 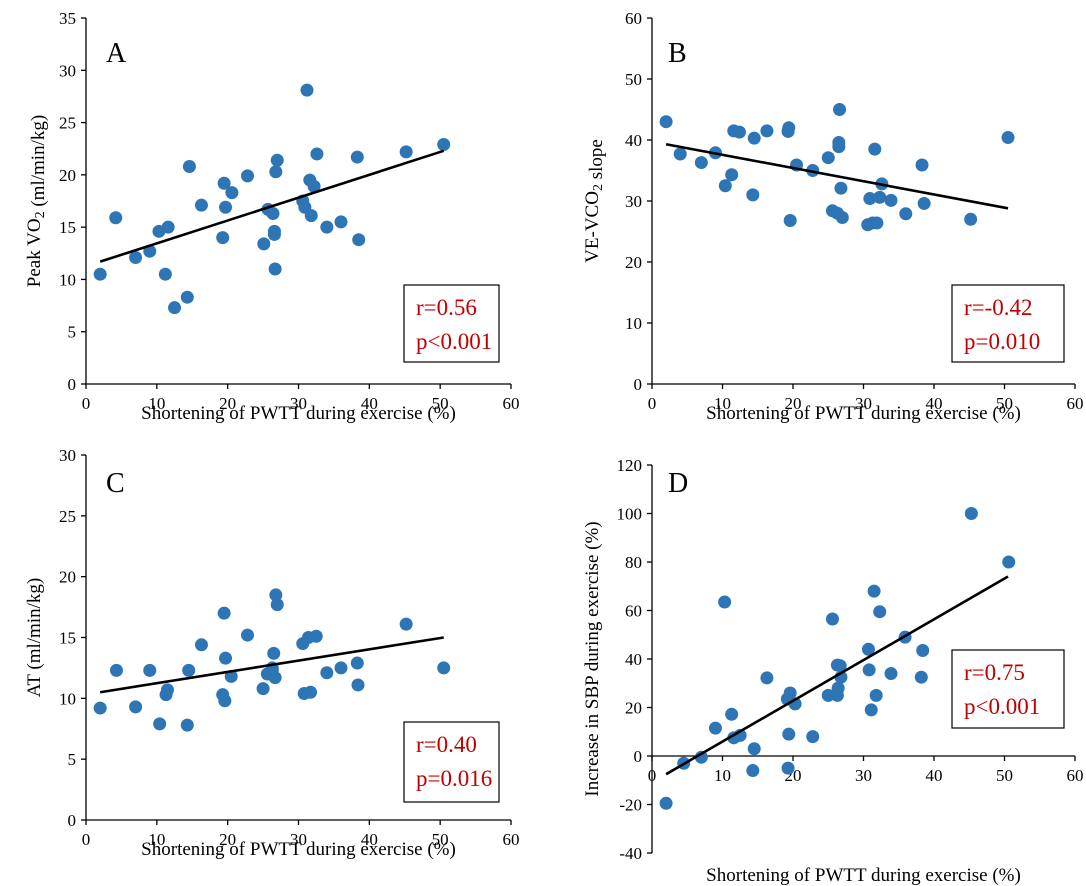 What do you see at coordinates (1002, 341) in the screenshot?
I see `stat-p-value: p=0.010` at bounding box center [1002, 341].